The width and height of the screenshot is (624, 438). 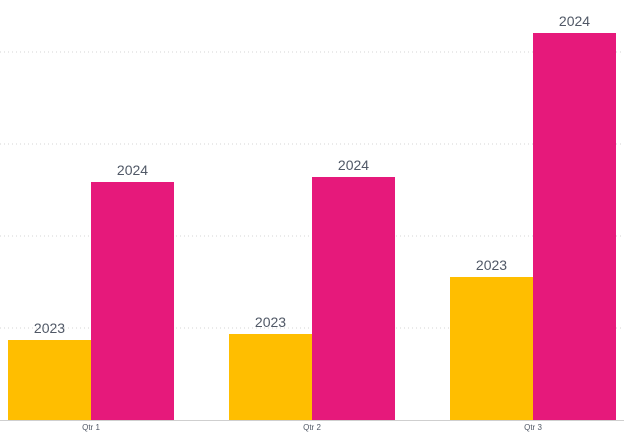 I want to click on data-label-2024-qtr-3: 2024, so click(x=574, y=21).